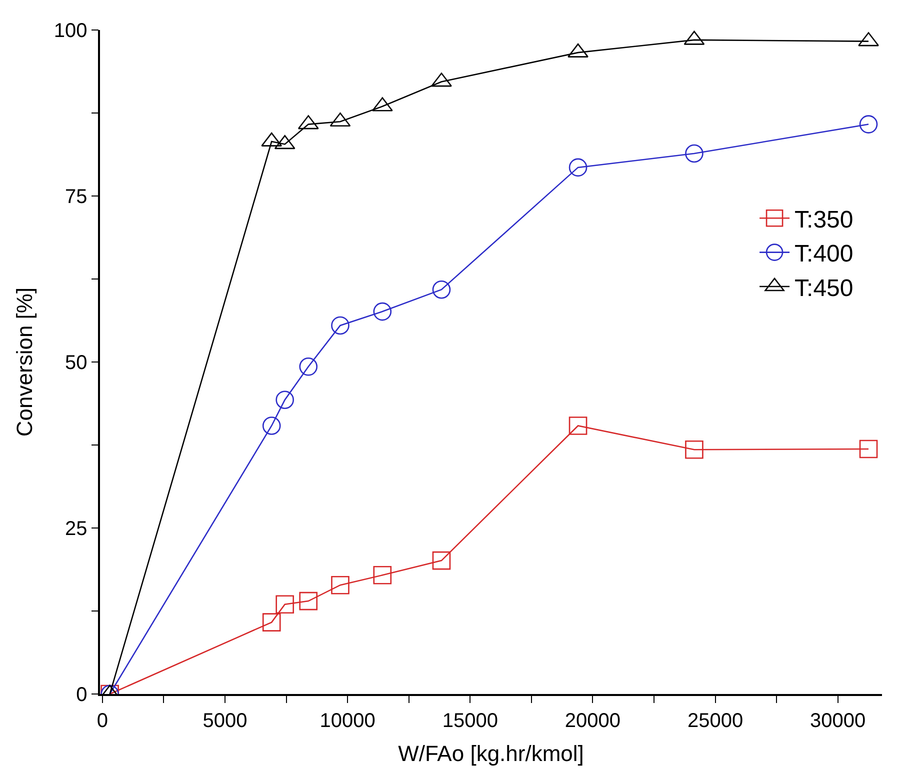  What do you see at coordinates (82, 695) in the screenshot?
I see `y-tick-label: 0` at bounding box center [82, 695].